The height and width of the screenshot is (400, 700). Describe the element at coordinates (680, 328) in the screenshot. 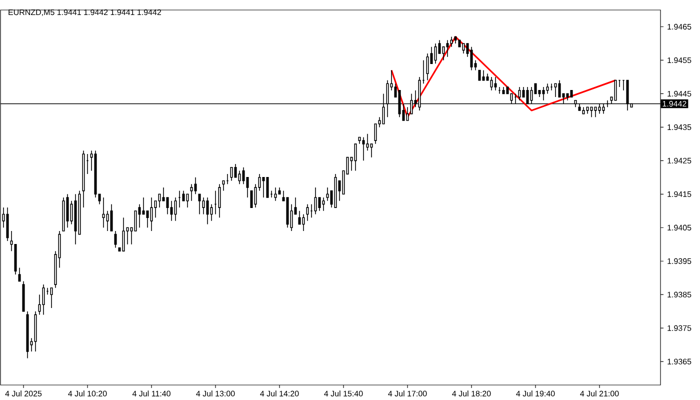

I see `y-tick-label: 1.9375` at that location.